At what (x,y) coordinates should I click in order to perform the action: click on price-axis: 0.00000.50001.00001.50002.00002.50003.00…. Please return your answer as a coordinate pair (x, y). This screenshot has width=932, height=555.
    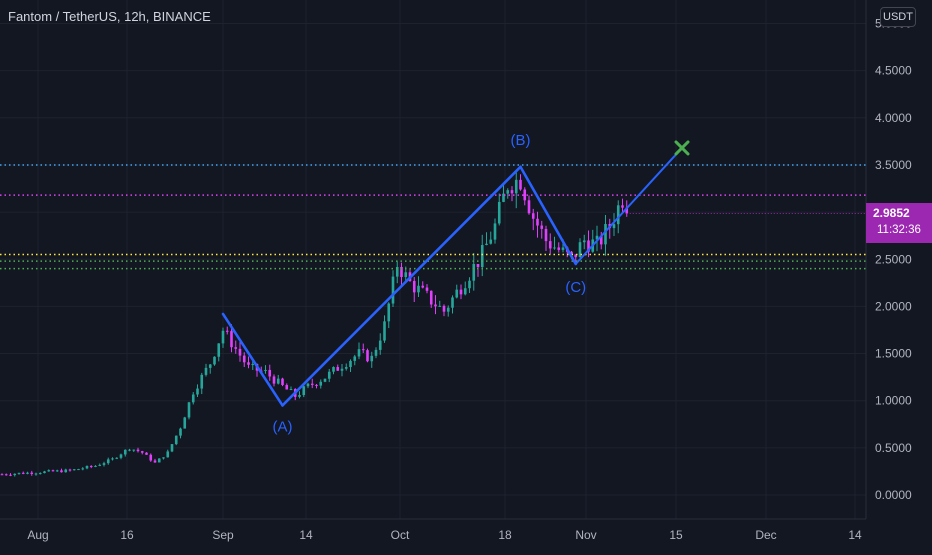
    Looking at the image, I should click on (898, 275).